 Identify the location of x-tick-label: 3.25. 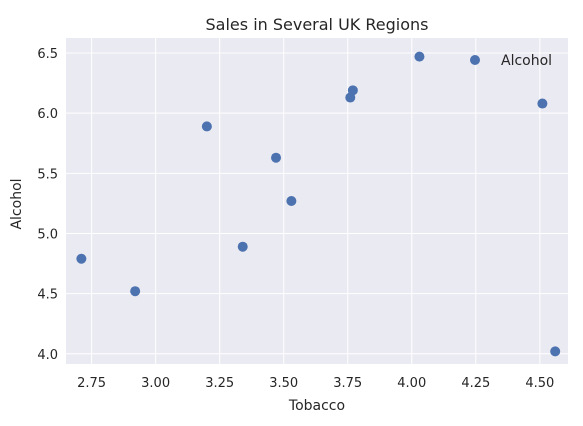
(219, 383).